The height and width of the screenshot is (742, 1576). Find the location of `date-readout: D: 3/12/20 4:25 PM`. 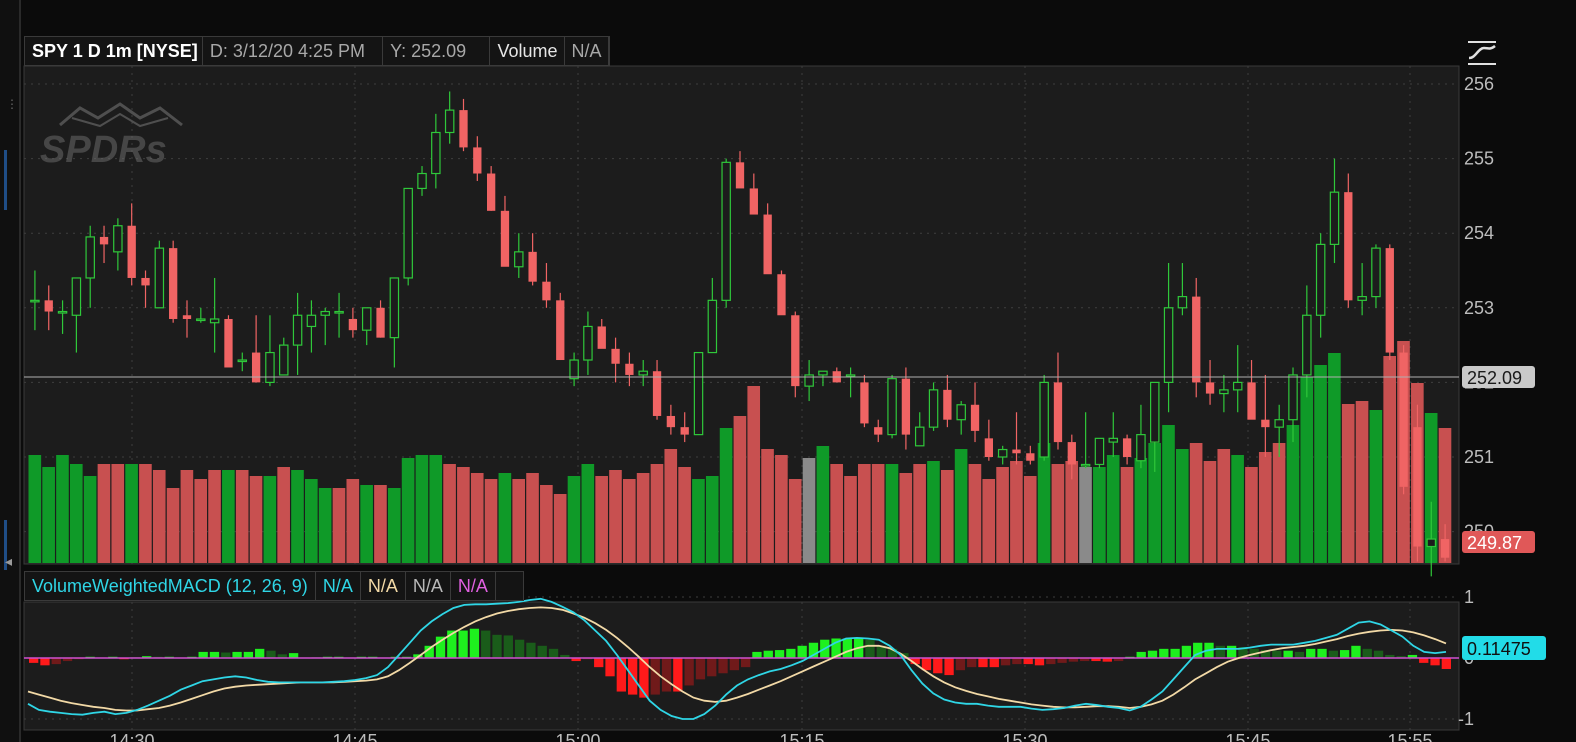

date-readout: D: 3/12/20 4:25 PM is located at coordinates (293, 51).